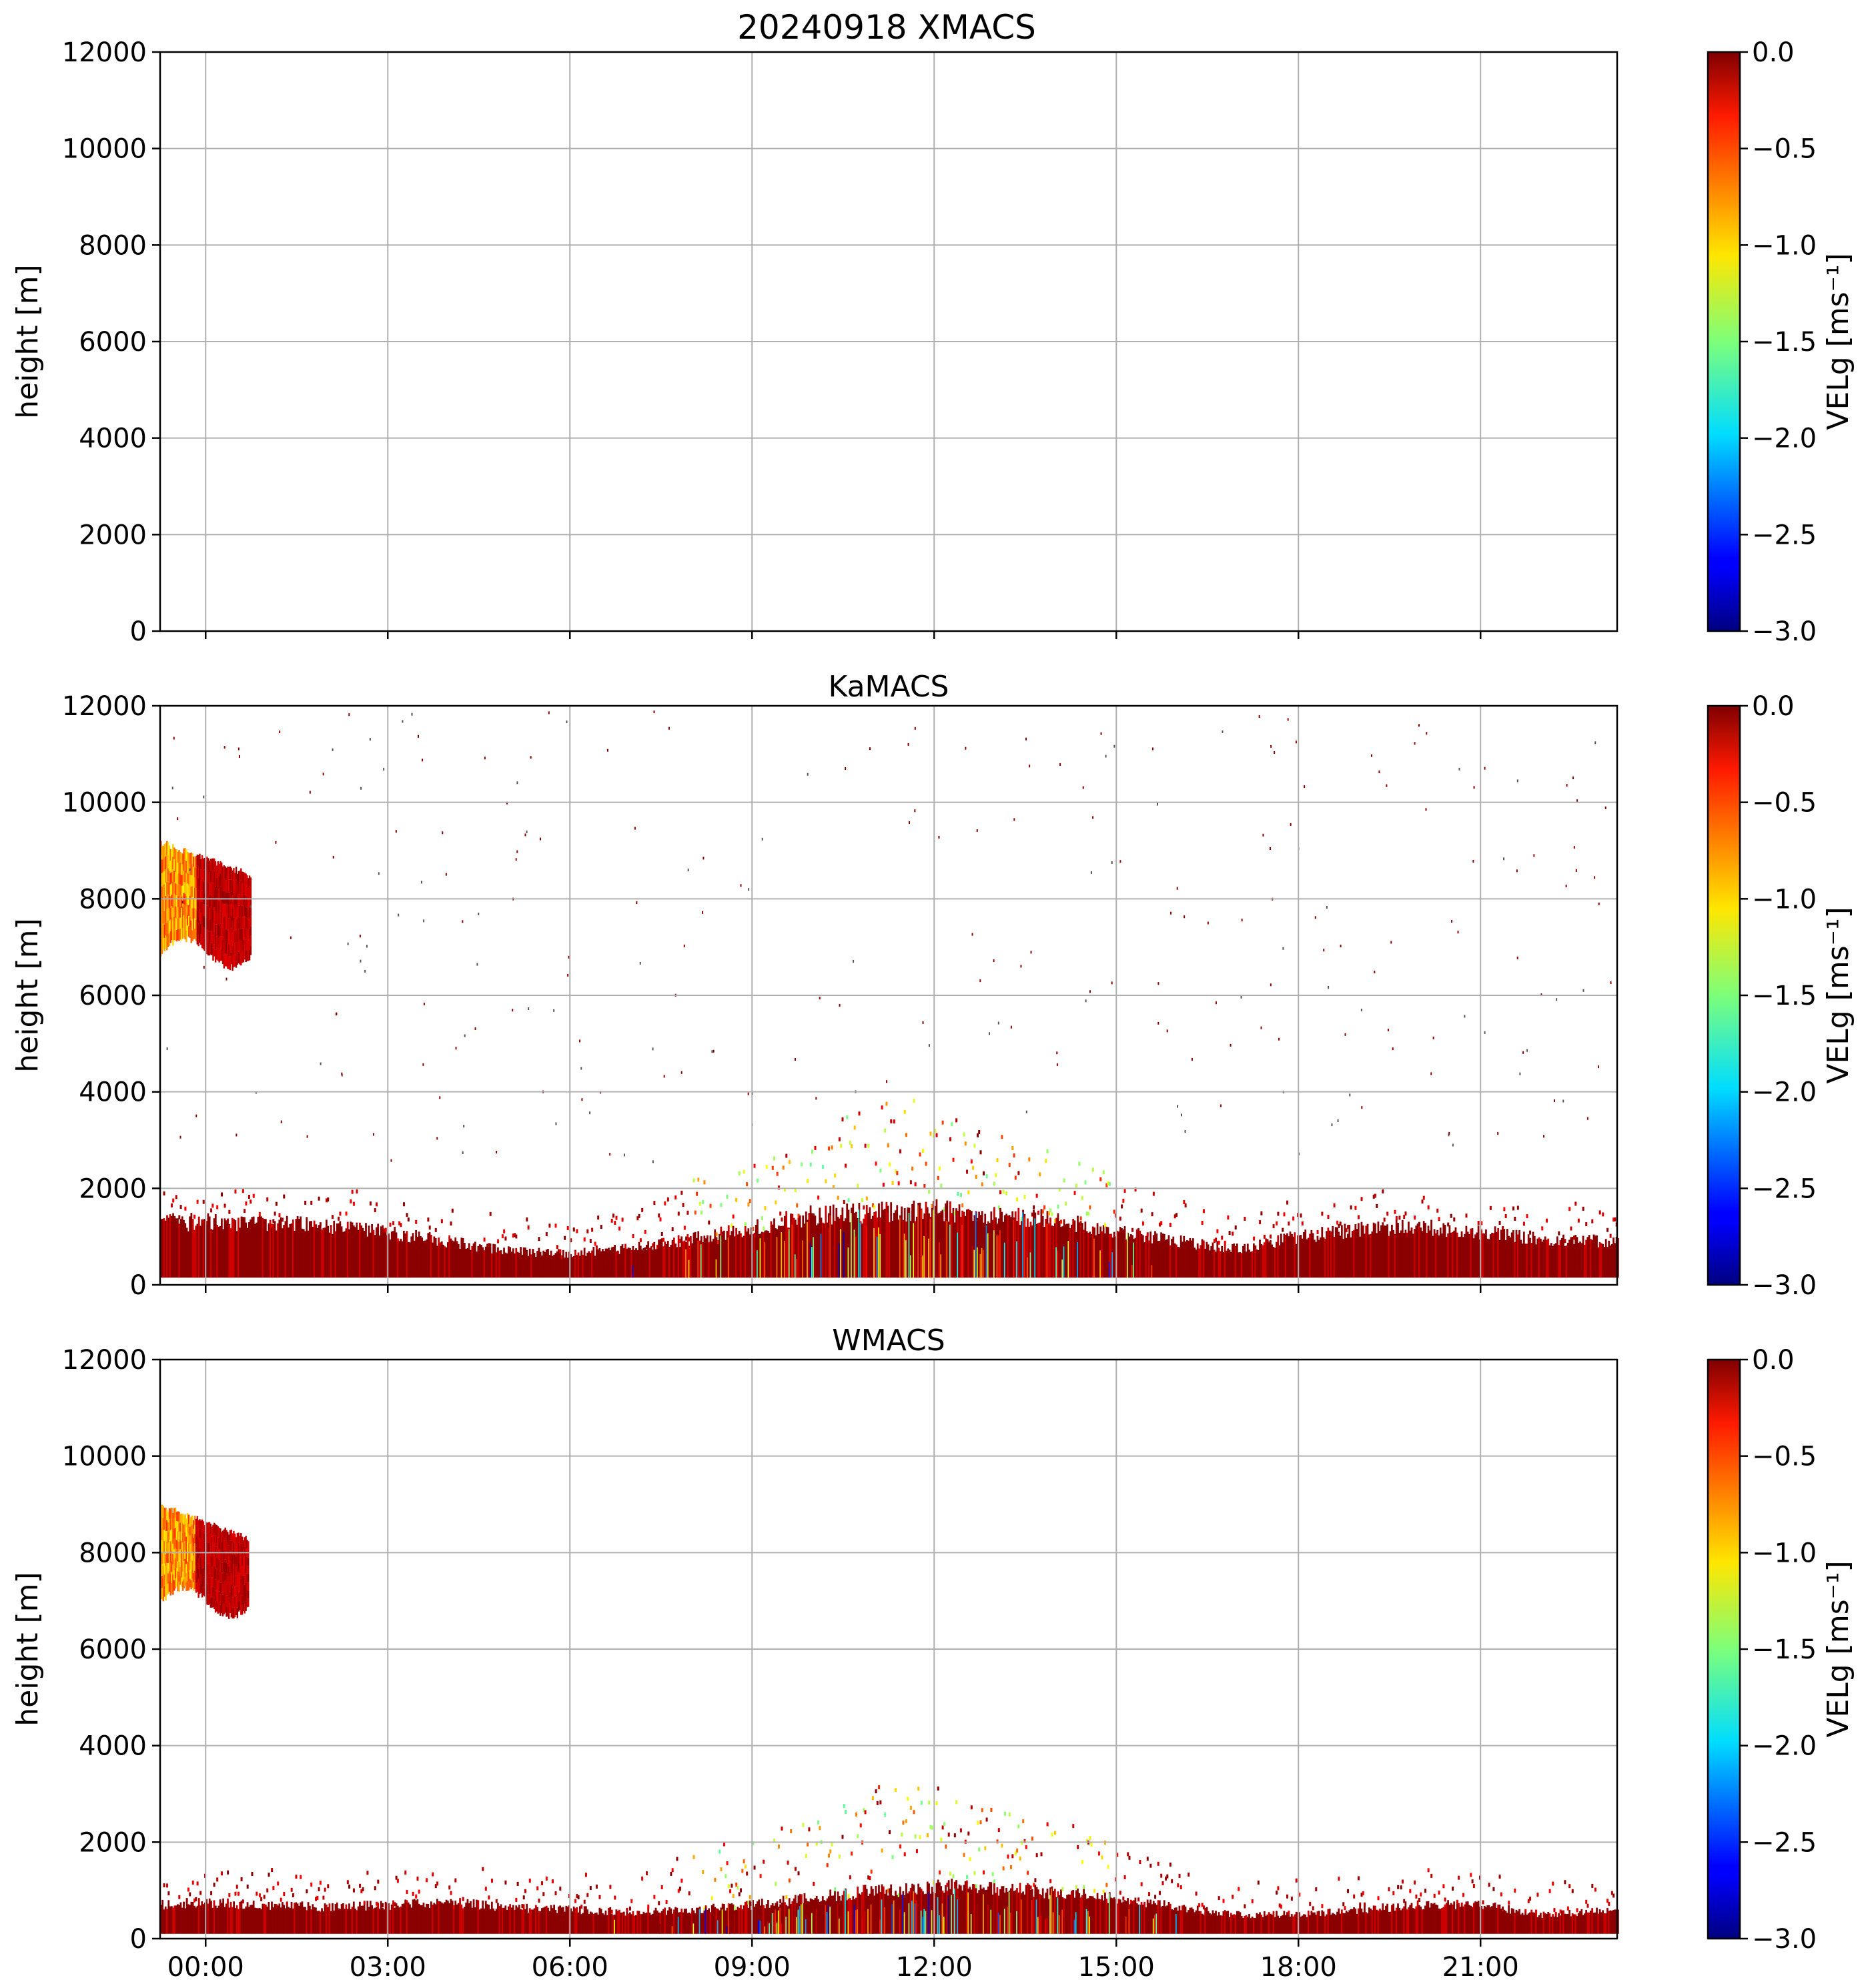  I want to click on upper-cloud-echo, so click(205, 1561).